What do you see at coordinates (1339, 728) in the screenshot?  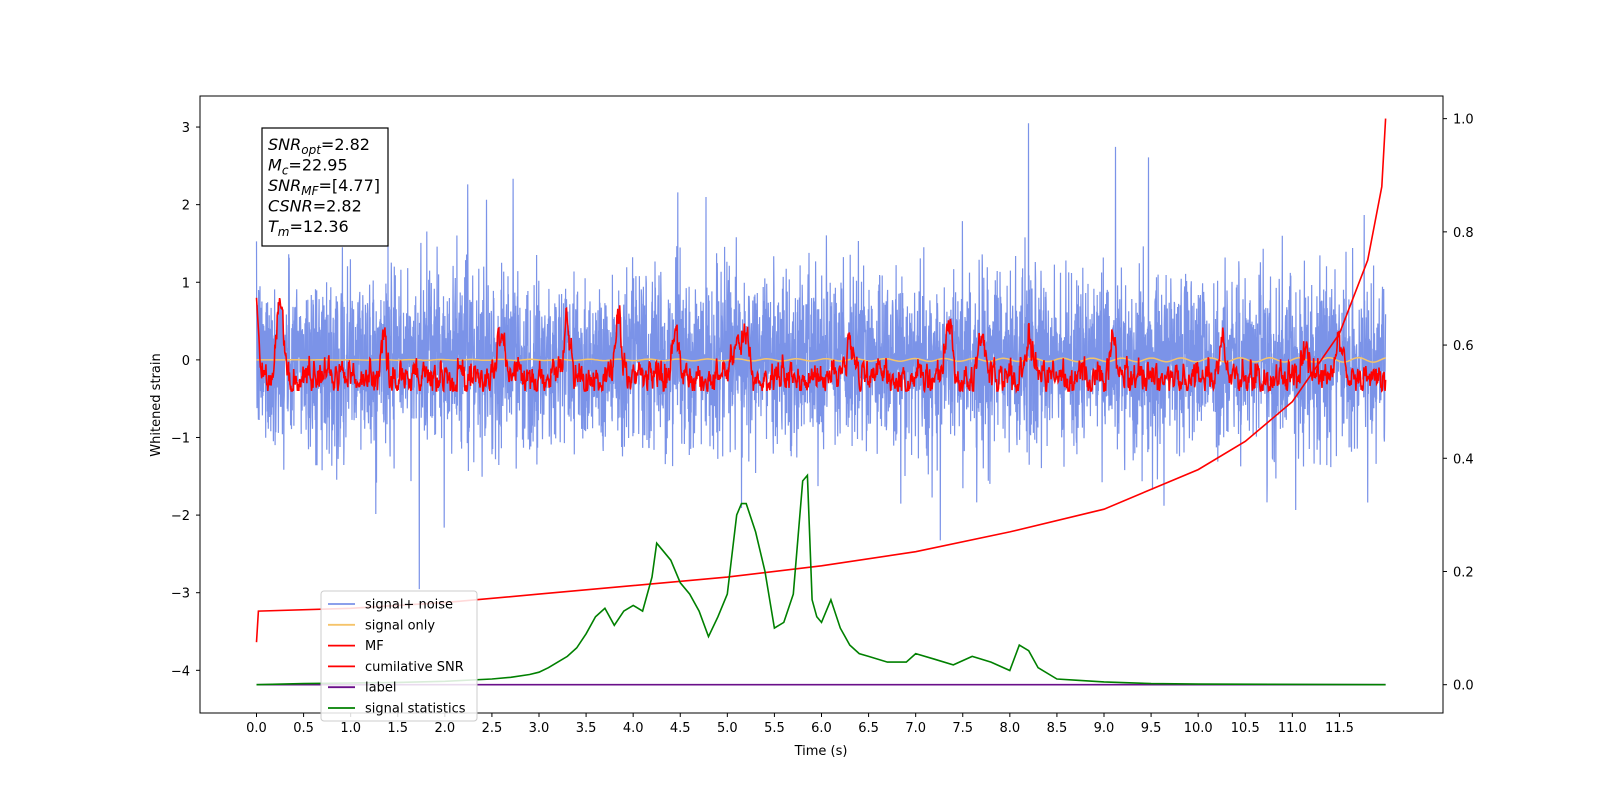 I see `x-tick-label: 11.5` at bounding box center [1339, 728].